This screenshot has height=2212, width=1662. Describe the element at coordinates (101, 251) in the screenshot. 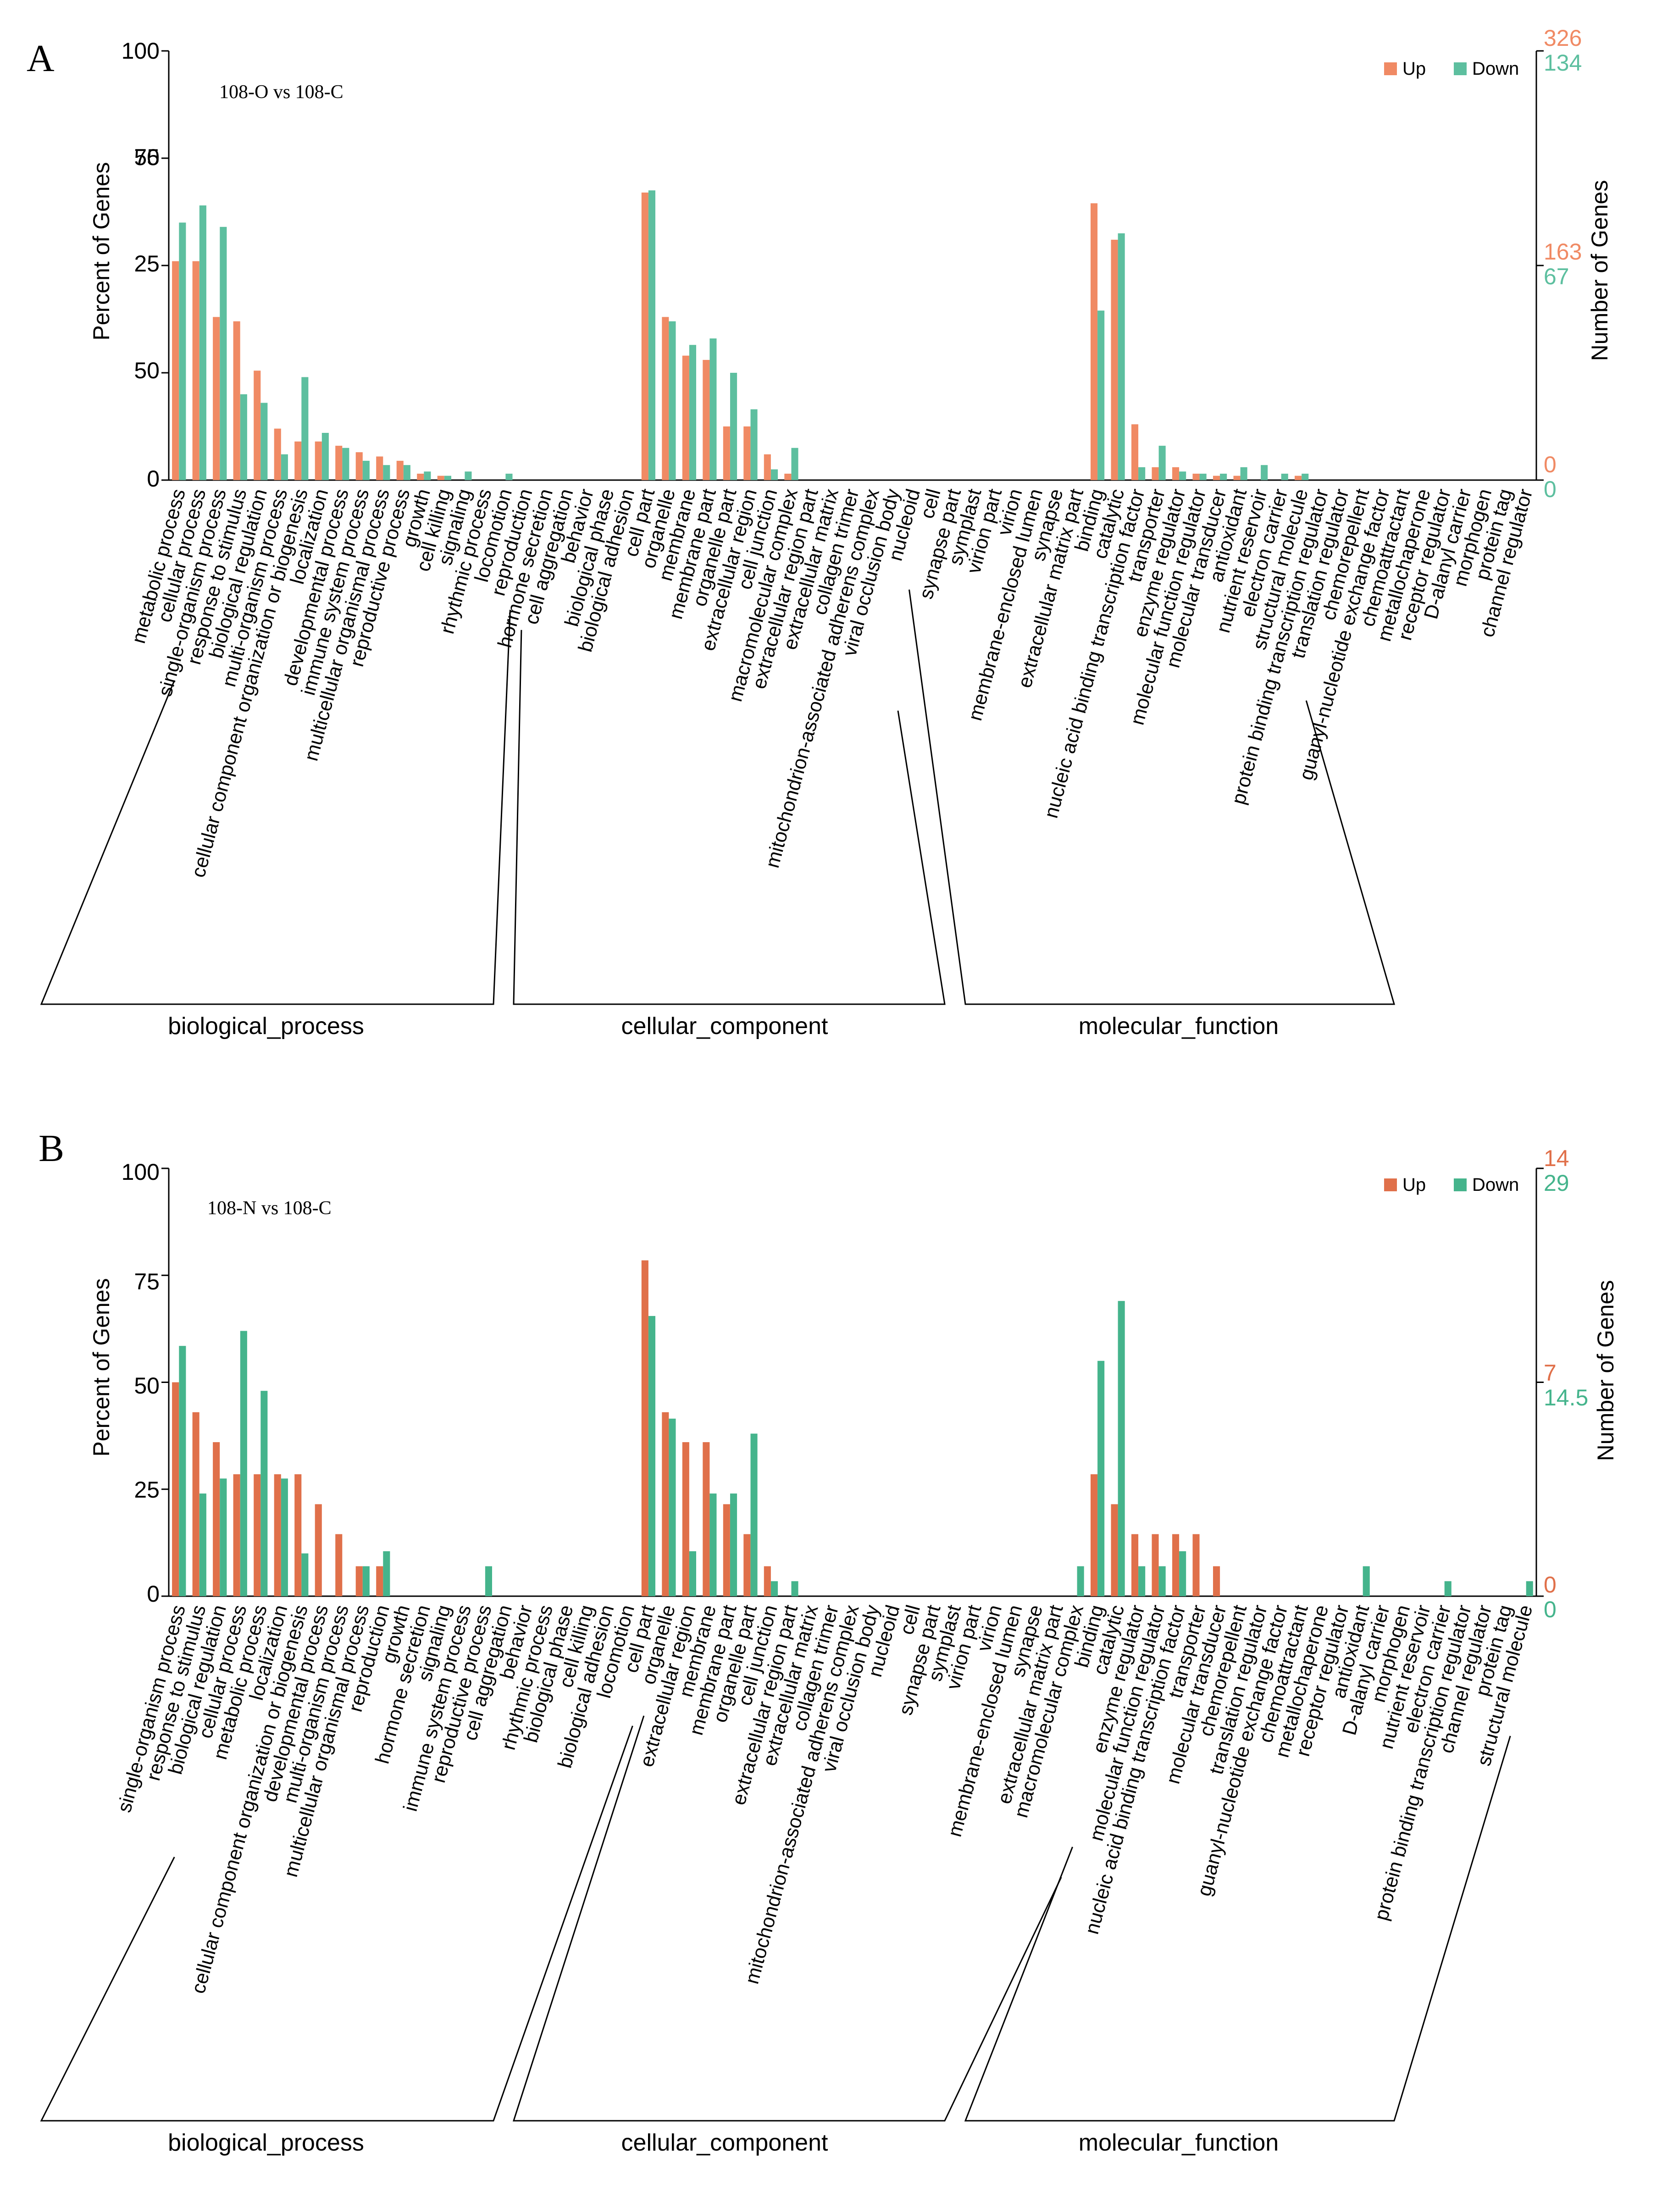

I see `panel-a-y-left-label: Percent of Genes` at that location.